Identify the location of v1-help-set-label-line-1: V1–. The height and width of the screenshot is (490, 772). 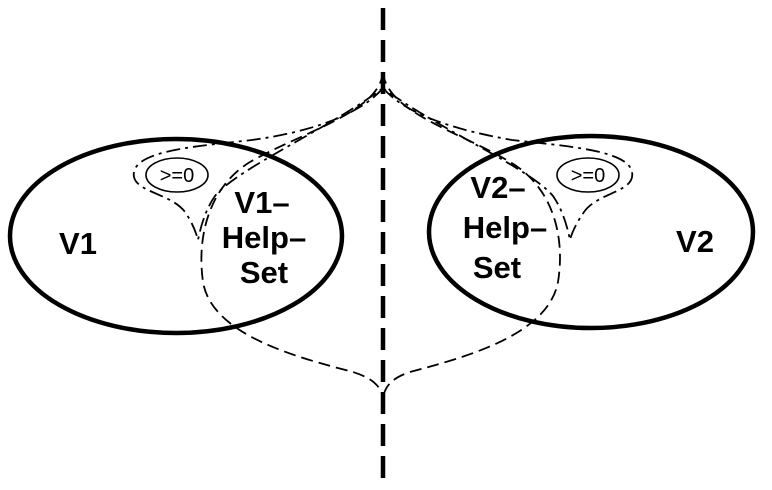
(261, 202).